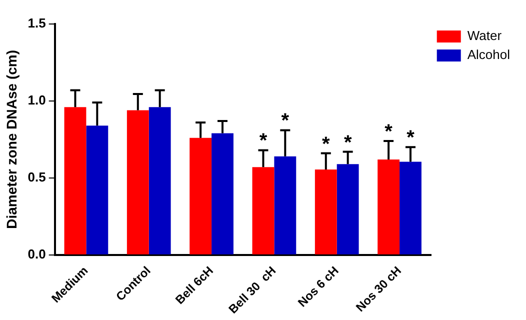 The width and height of the screenshot is (526, 320). Describe the element at coordinates (37, 177) in the screenshot. I see `y-tick-label: 0.5` at that location.